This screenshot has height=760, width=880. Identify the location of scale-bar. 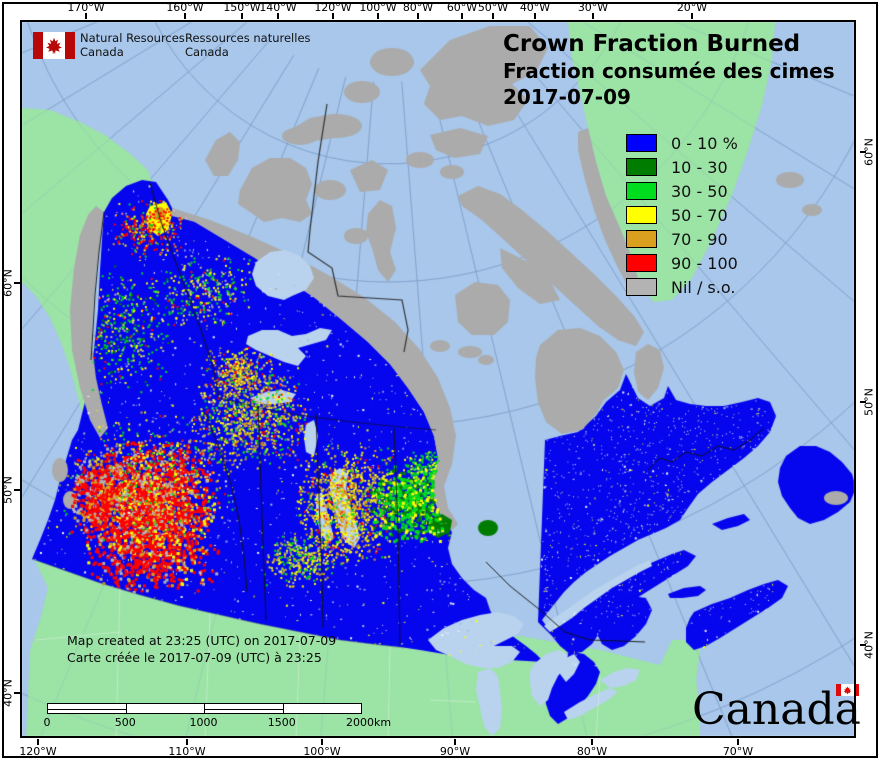
(204, 708).